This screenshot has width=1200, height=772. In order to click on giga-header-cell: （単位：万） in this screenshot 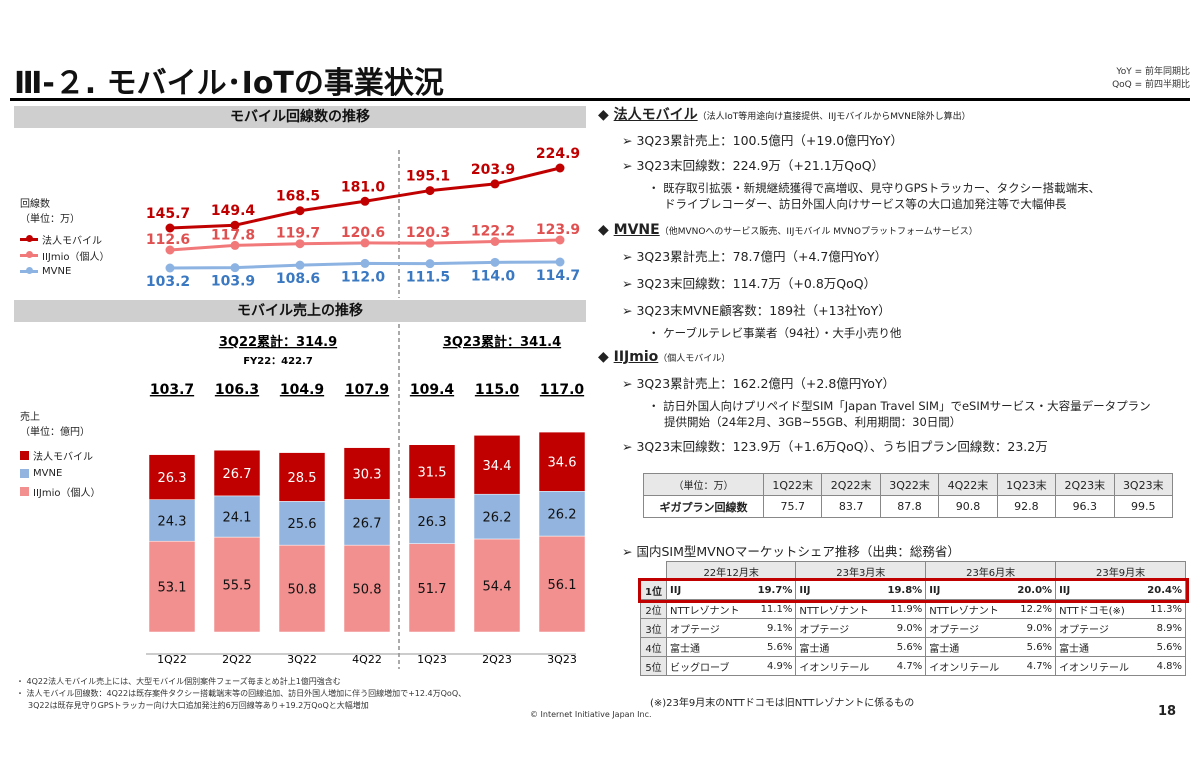, I will do `click(703, 484)`.